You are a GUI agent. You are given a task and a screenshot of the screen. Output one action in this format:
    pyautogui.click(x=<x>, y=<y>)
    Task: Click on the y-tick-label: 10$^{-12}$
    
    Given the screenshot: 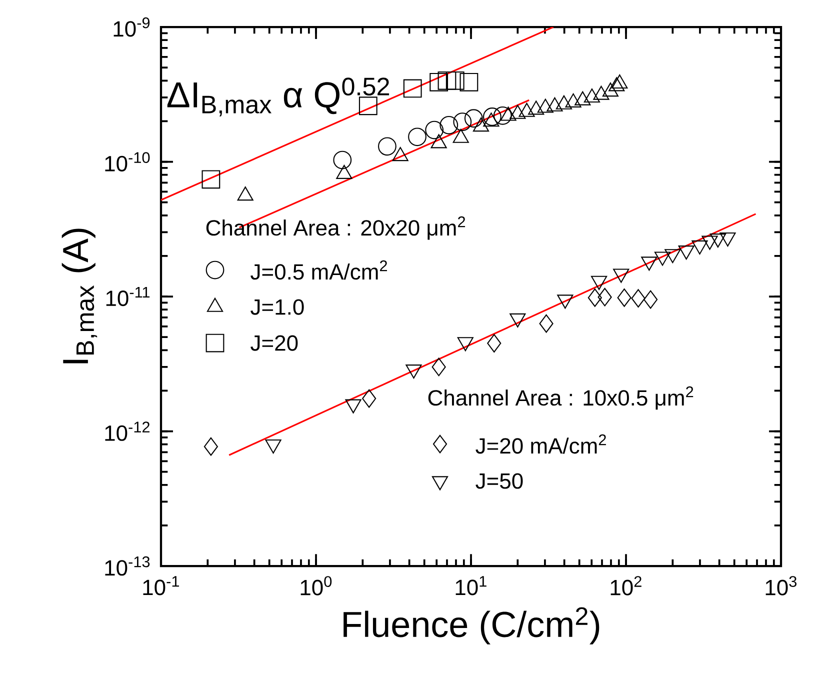 What is the action you would take?
    pyautogui.click(x=127, y=431)
    